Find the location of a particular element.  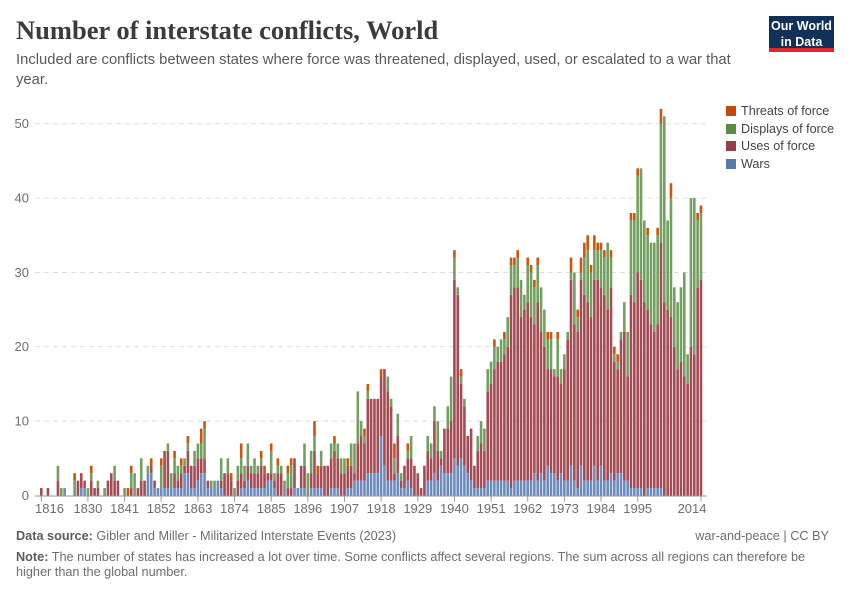

svg-text: 1962 is located at coordinates (527, 508).